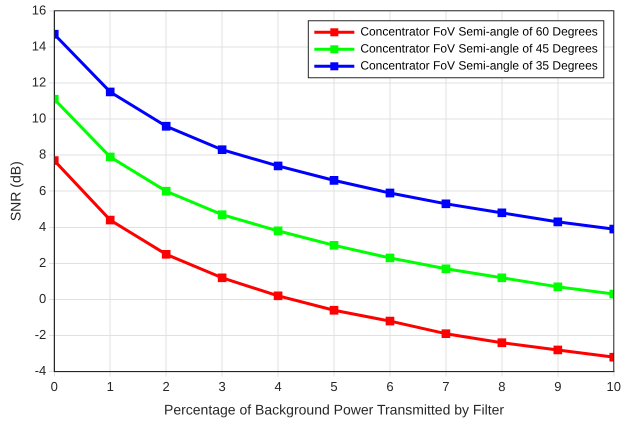 Image resolution: width=624 pixels, height=425 pixels. What do you see at coordinates (110, 386) in the screenshot?
I see `x-tick-label: 1` at bounding box center [110, 386].